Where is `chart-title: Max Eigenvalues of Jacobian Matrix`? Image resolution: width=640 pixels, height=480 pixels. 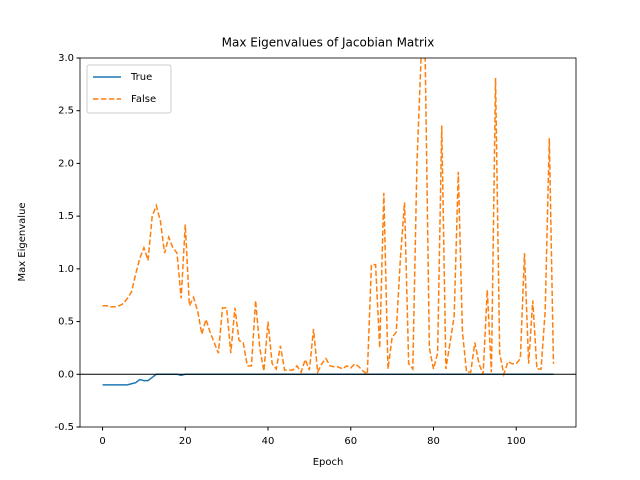
chart-title: Max Eigenvalues of Jacobian Matrix is located at coordinates (328, 43).